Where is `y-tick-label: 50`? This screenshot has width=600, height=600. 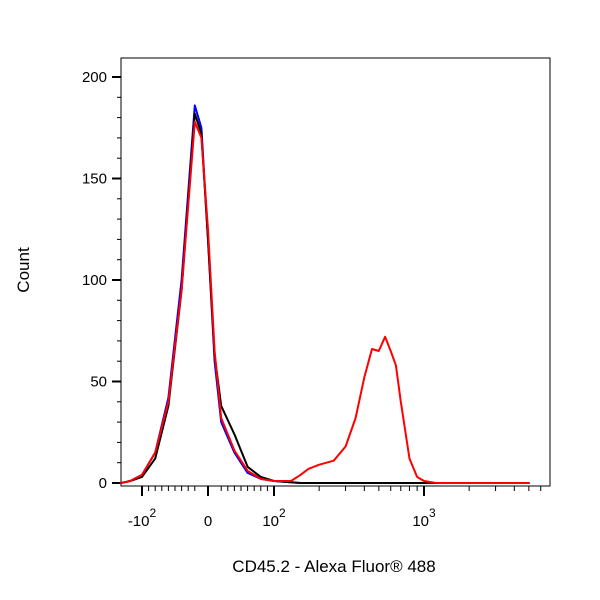
y-tick-label: 50 is located at coordinates (98, 382).